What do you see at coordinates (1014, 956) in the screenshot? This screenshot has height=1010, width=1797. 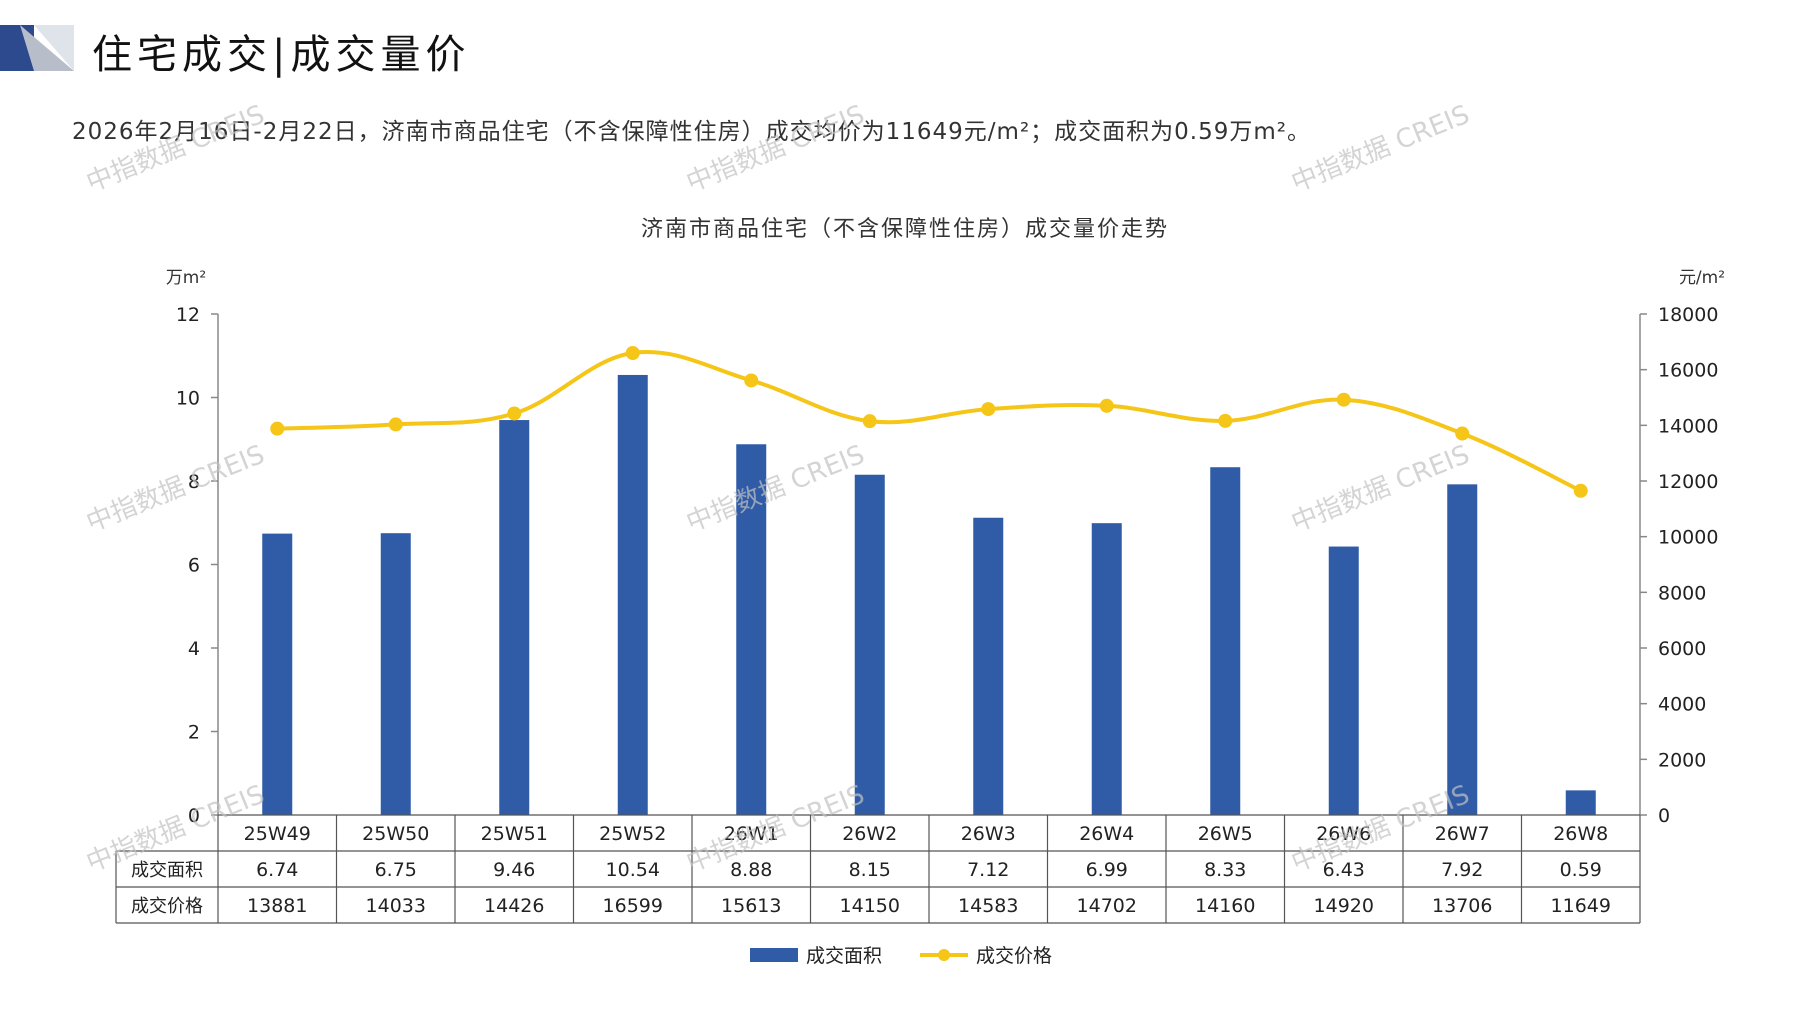 I see `legend-line-label: 成交价格` at bounding box center [1014, 956].